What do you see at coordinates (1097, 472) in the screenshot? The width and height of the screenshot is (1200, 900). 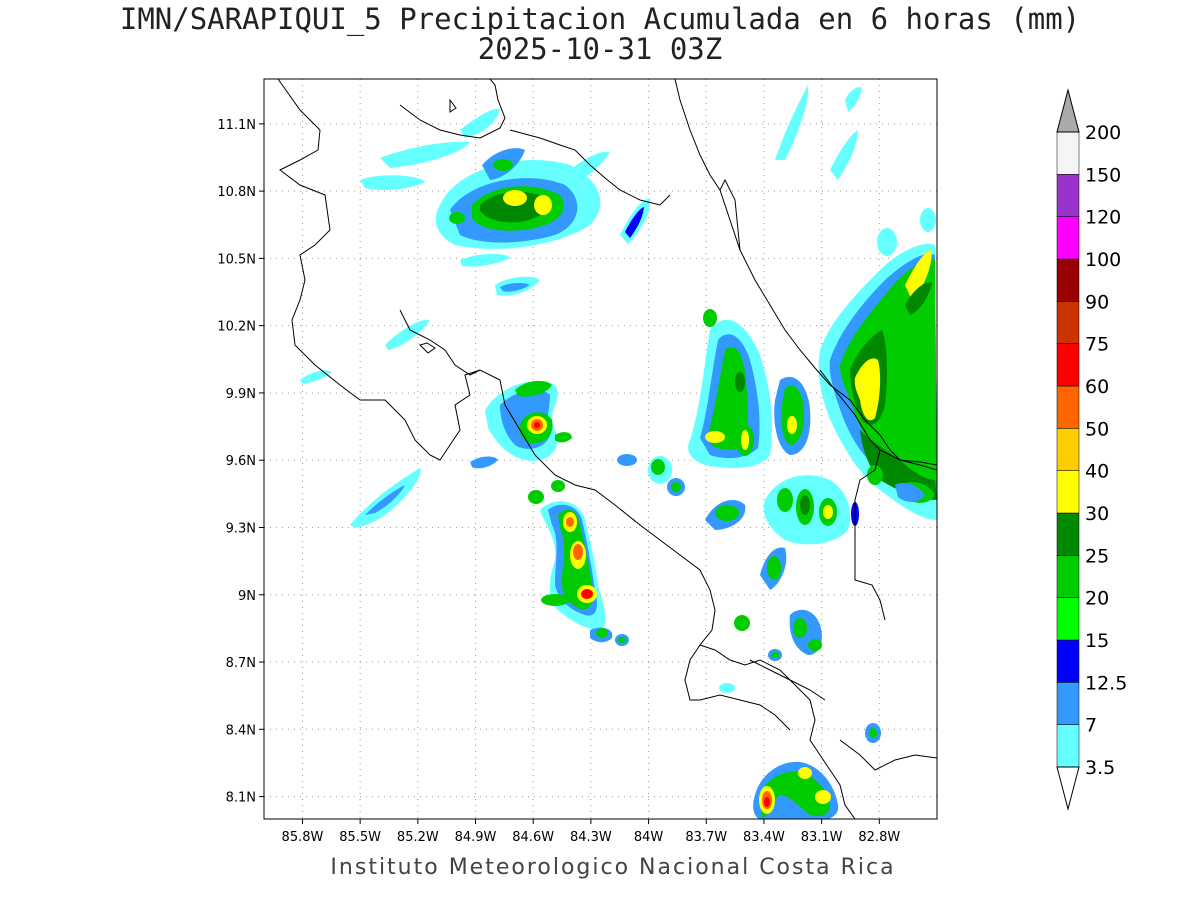 I see `colorbar-label: 40` at bounding box center [1097, 472].